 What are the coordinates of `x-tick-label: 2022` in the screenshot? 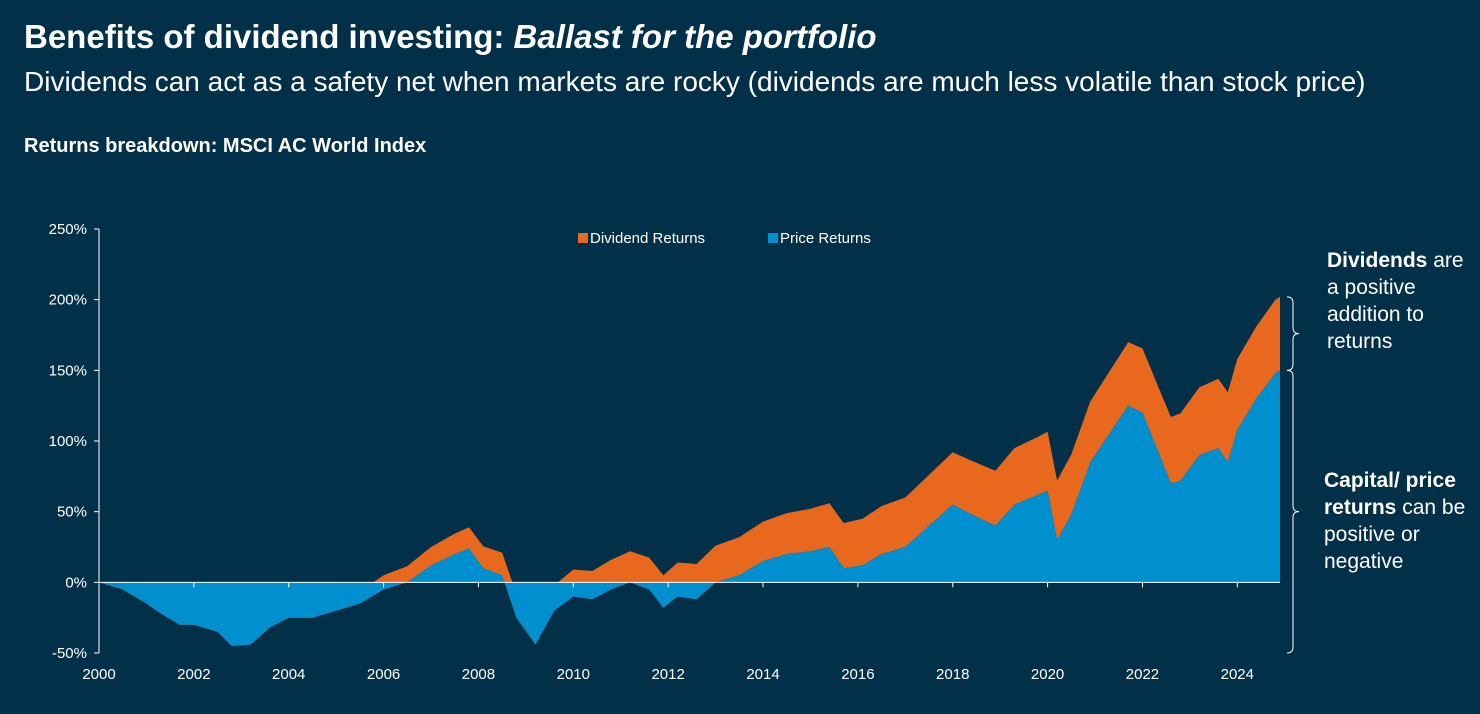 It's located at (1142, 674).